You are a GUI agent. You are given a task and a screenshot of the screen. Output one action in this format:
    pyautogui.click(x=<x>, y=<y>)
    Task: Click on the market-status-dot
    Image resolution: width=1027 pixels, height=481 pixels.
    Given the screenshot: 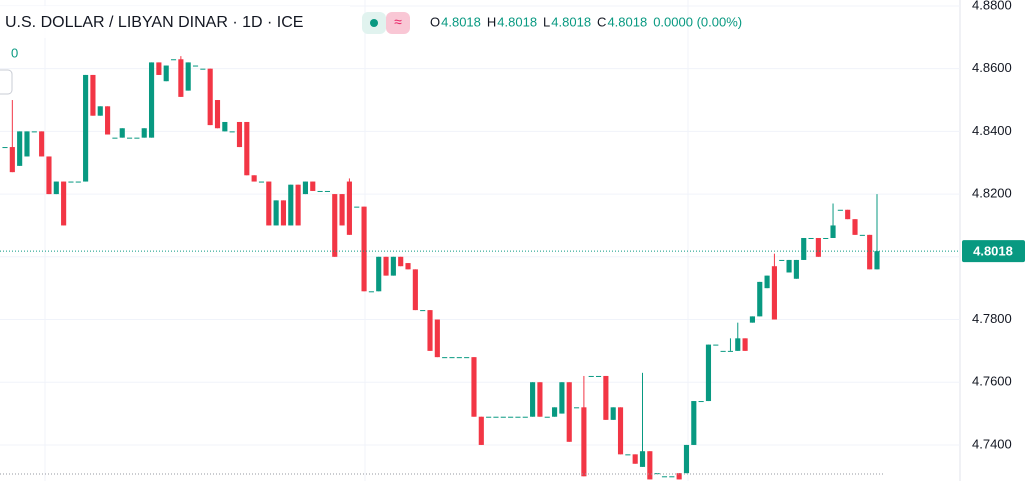 What is the action you would take?
    pyautogui.click(x=374, y=23)
    